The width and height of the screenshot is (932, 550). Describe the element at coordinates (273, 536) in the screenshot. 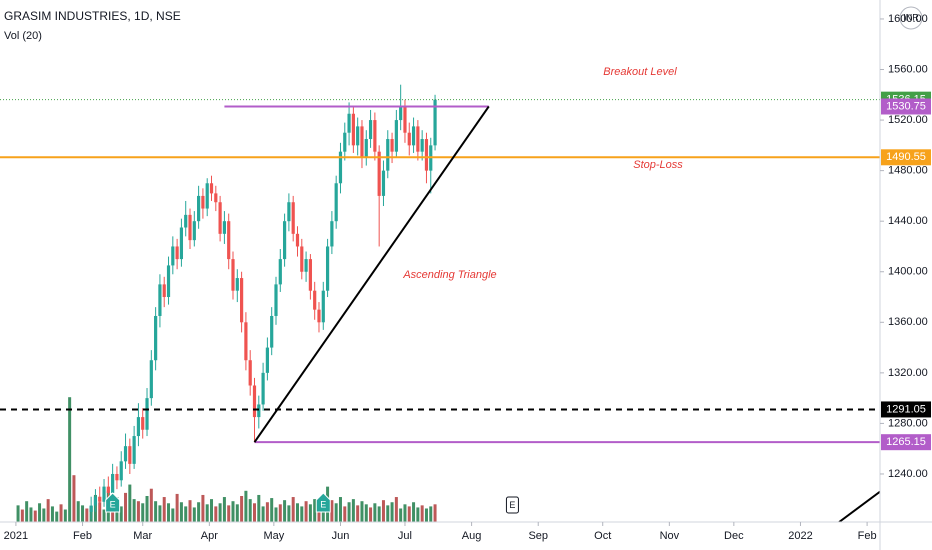

I see `x-tick-label: May` at that location.